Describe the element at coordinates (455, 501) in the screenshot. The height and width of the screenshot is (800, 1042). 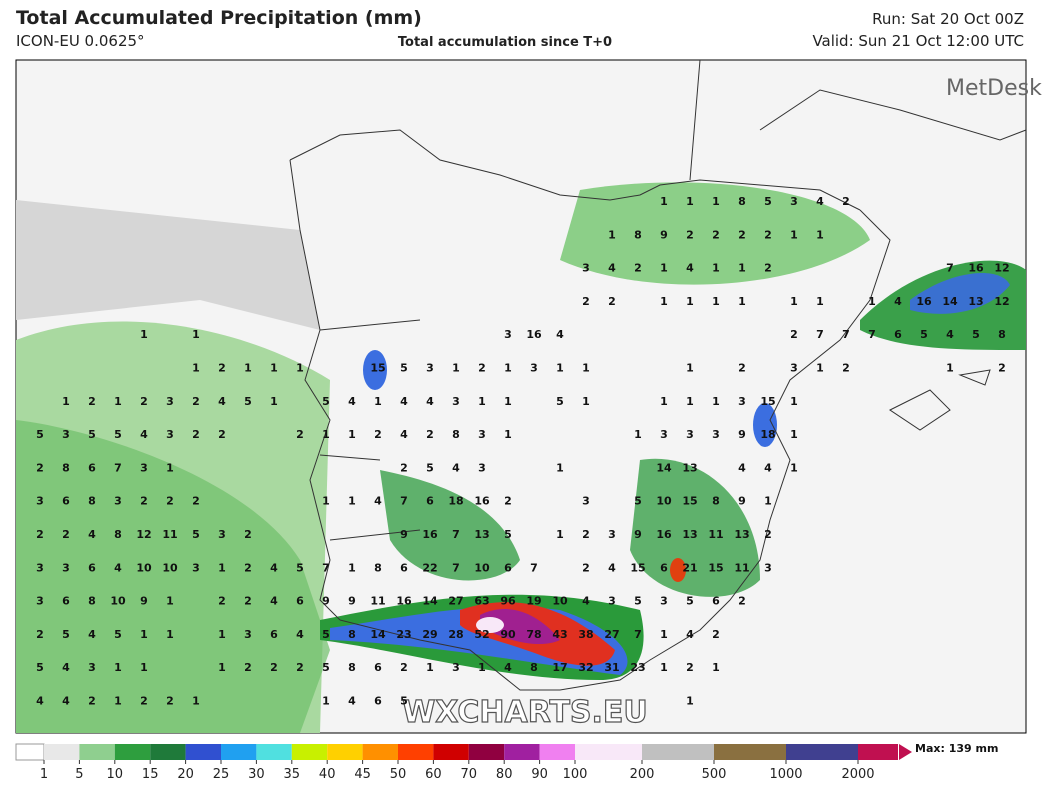
I see `precip-label: 18` at that location.